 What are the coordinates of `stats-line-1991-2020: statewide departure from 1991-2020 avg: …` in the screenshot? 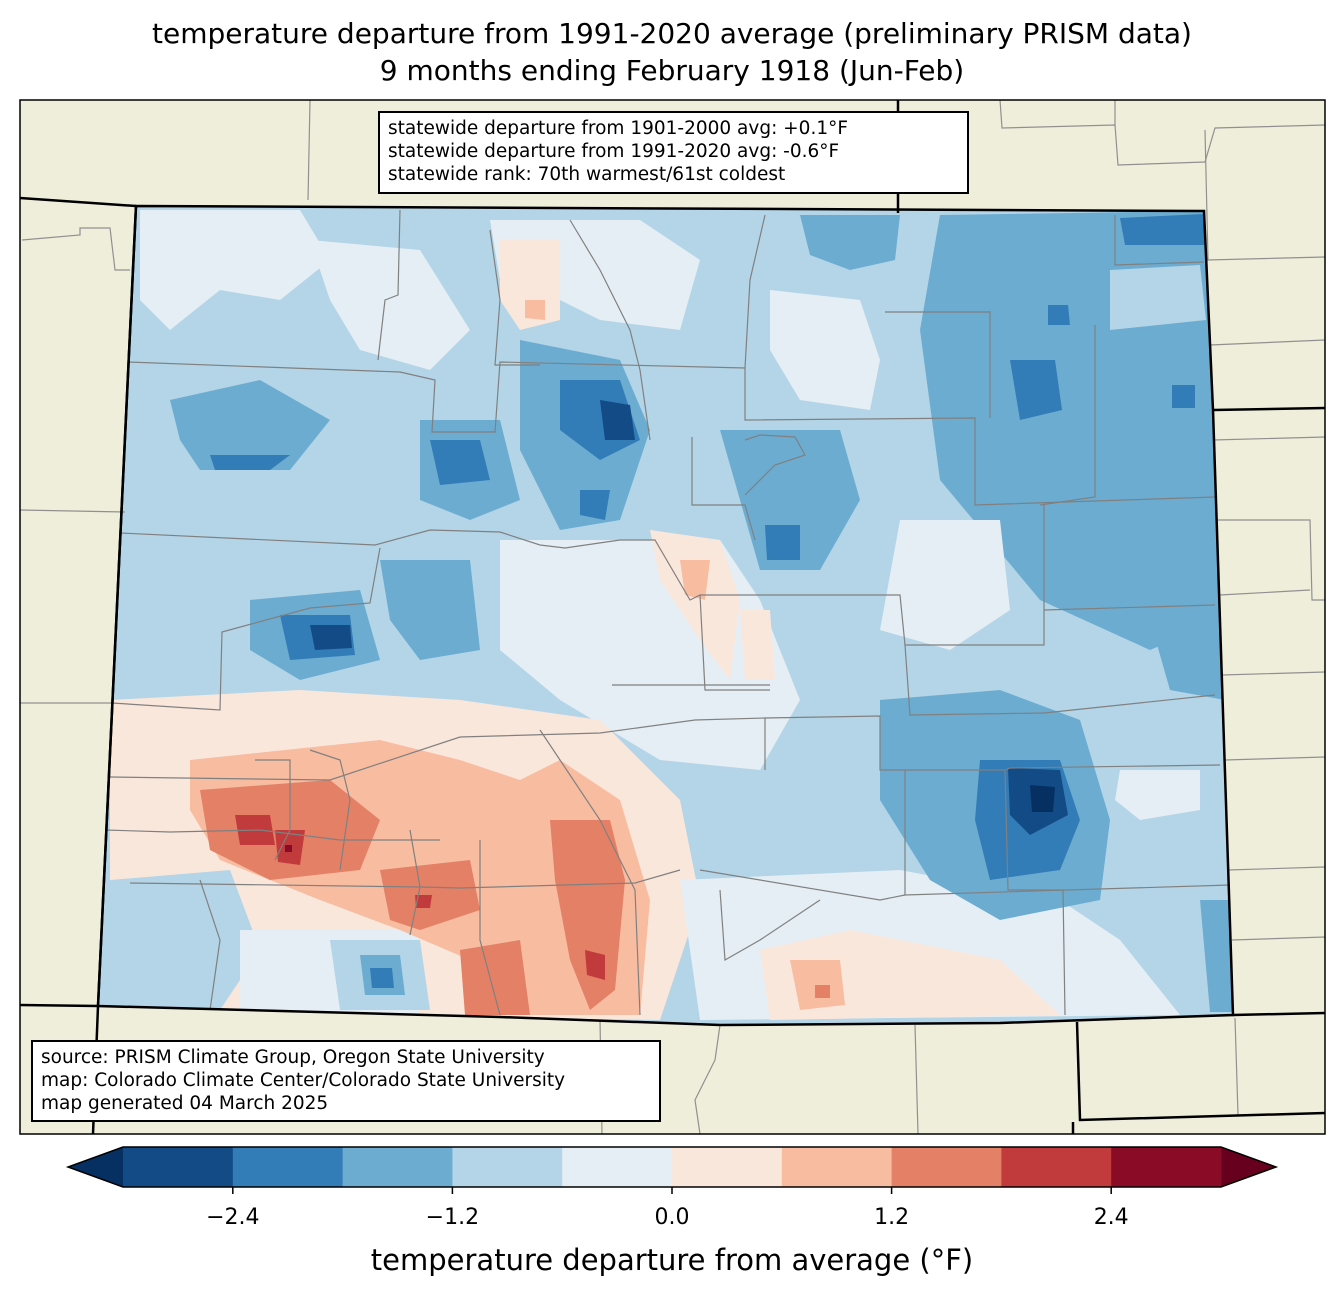 It's located at (673, 151).